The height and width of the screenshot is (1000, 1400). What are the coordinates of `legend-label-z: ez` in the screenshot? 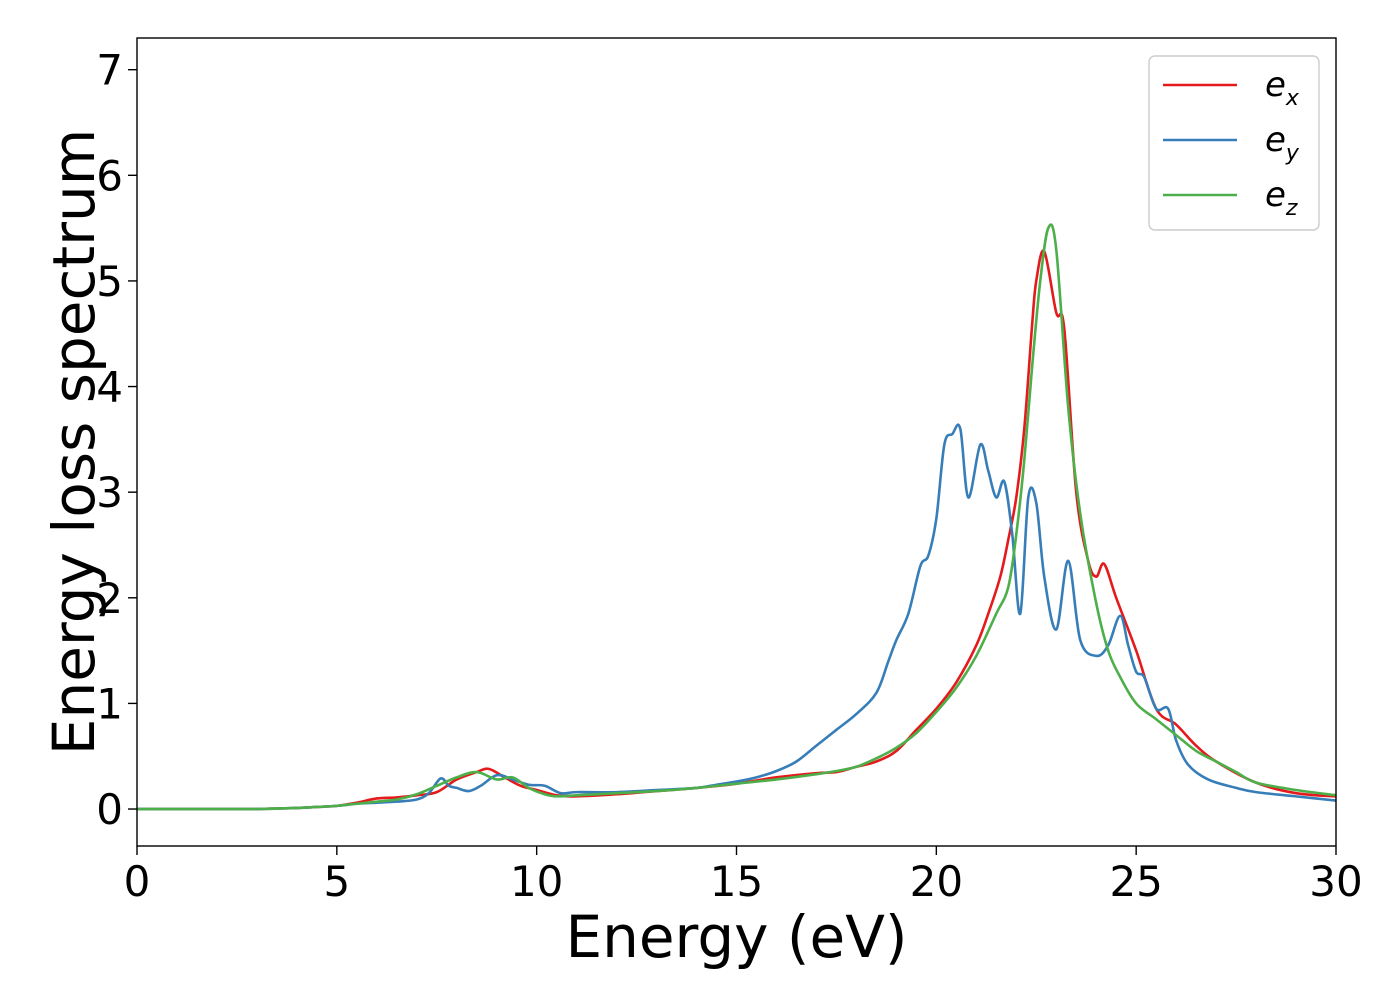 It's located at (1281, 198).